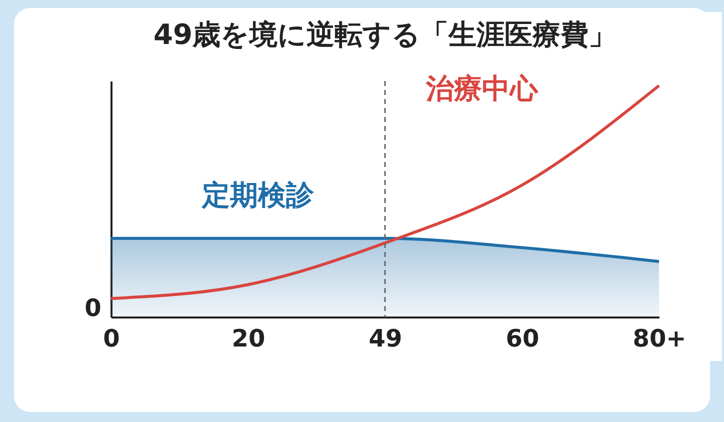 The height and width of the screenshot is (422, 724). What do you see at coordinates (523, 338) in the screenshot?
I see `x-tick-label: 60` at bounding box center [523, 338].